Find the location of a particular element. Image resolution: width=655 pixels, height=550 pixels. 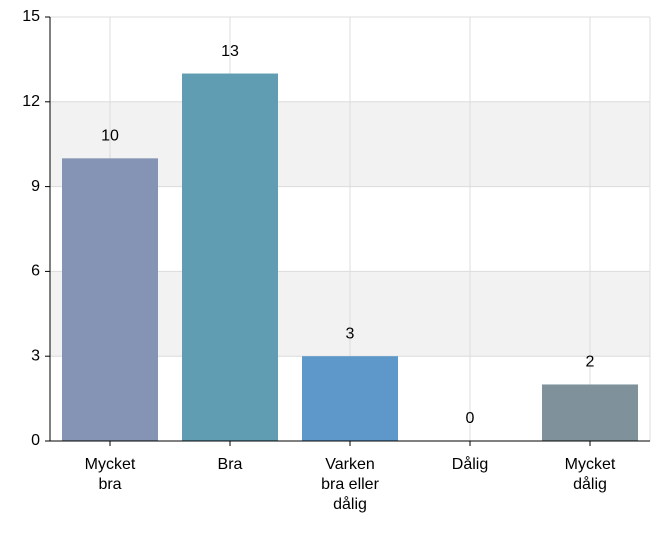

x-tick-label: Dålig is located at coordinates (470, 464).